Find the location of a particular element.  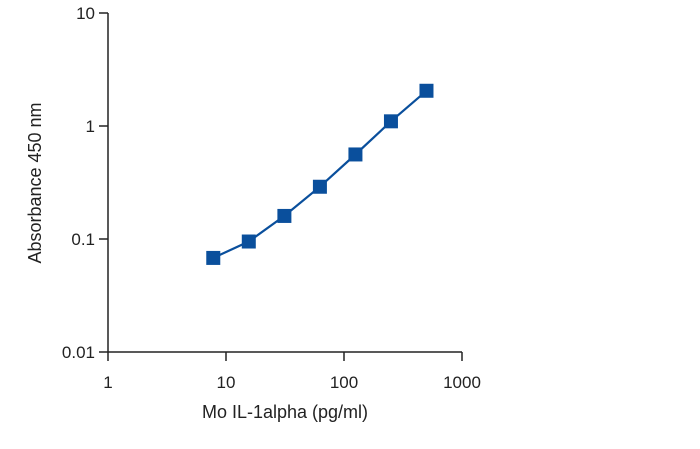

y-axis-label: Absorbance 450 nm is located at coordinates (35, 182).